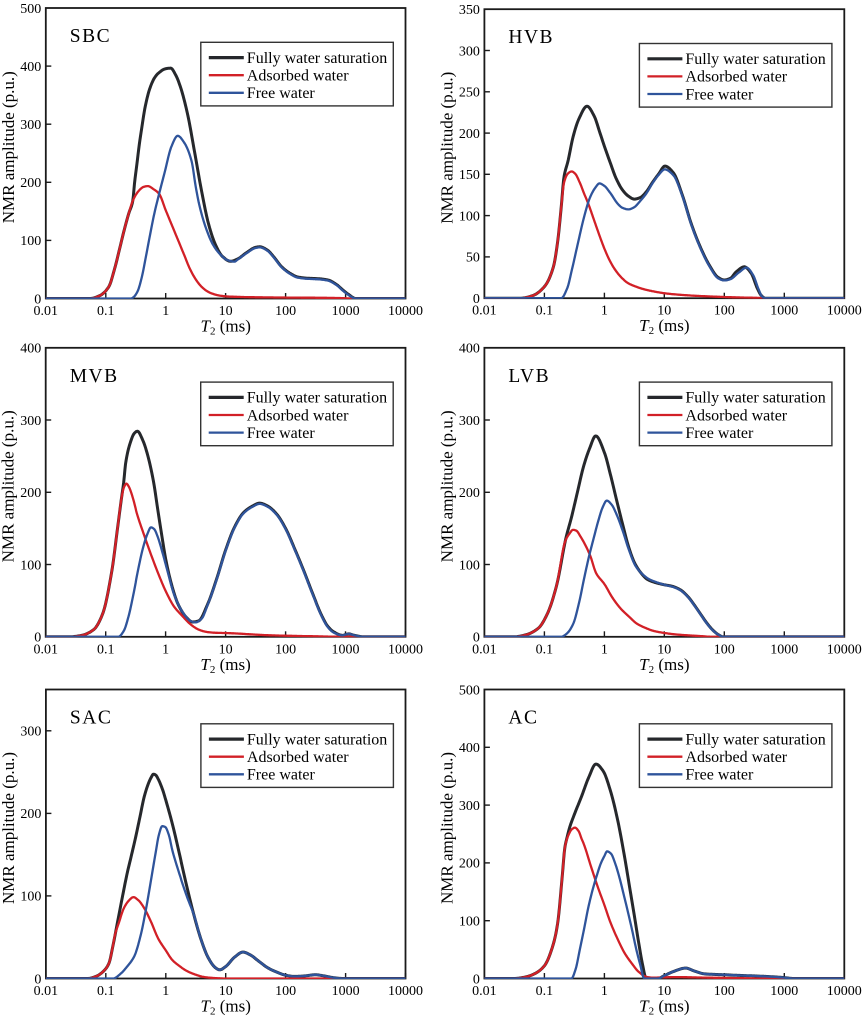  Describe the element at coordinates (90, 36) in the screenshot. I see `svg-text: SBC` at that location.